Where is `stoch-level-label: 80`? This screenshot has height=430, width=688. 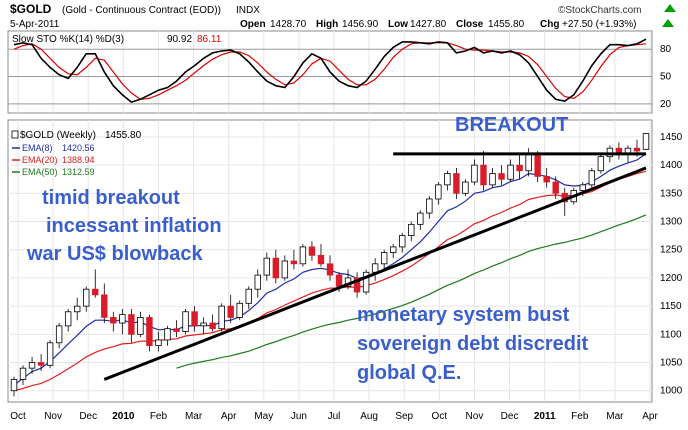
stoch-level-label: 80 is located at coordinates (666, 49).